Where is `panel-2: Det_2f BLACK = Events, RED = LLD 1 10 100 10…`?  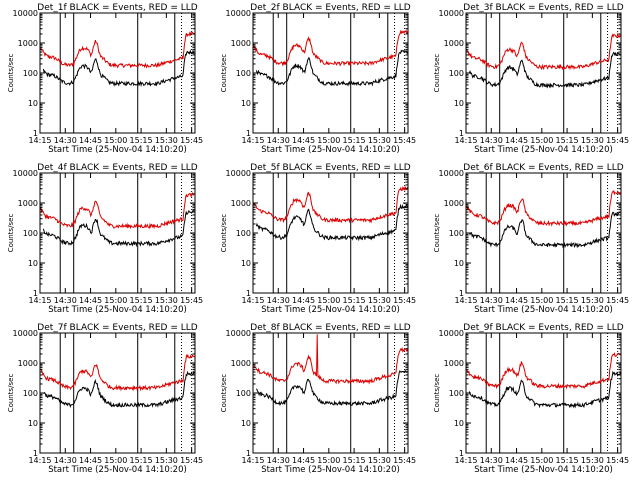
panel-2: Det_2f BLACK = Events, RED = LLD 1 10 100 10… is located at coordinates (318, 79).